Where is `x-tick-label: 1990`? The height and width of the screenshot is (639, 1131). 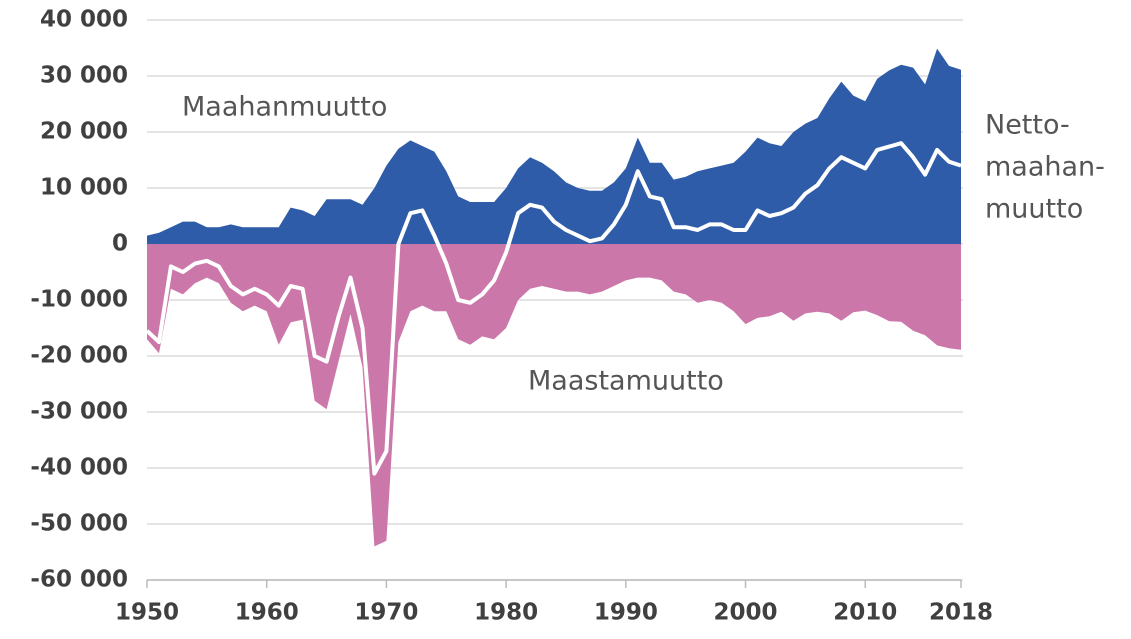
x-tick-label: 1990 is located at coordinates (626, 613).